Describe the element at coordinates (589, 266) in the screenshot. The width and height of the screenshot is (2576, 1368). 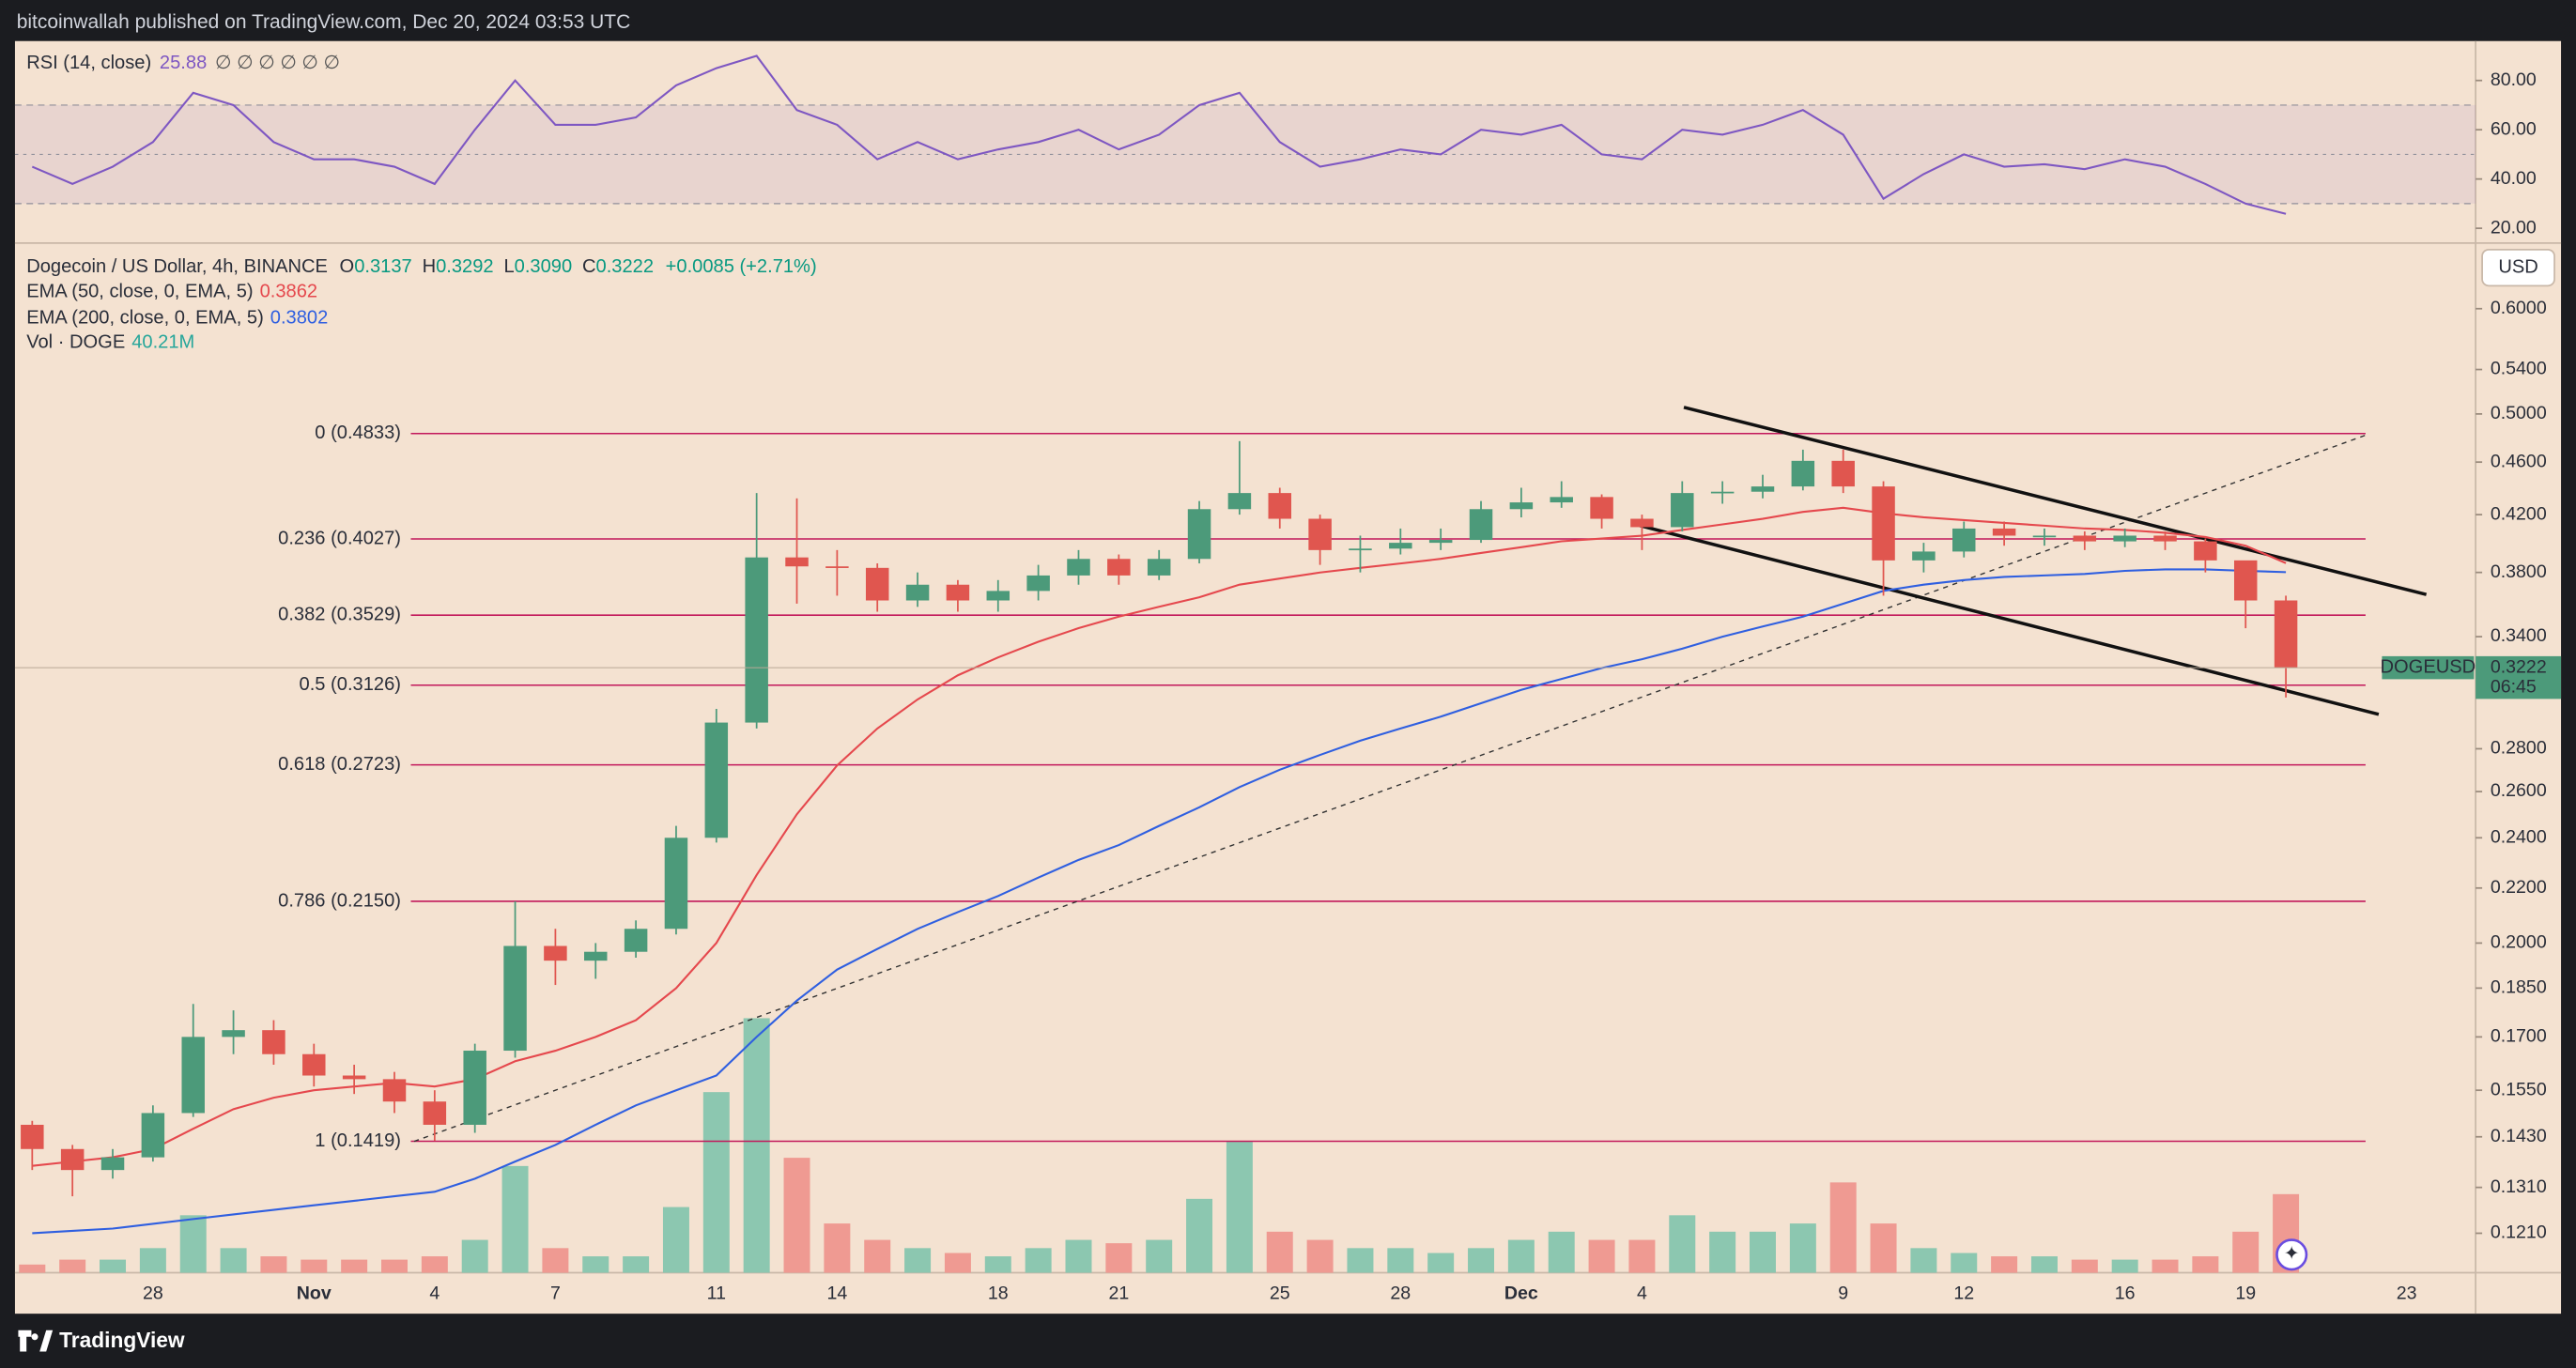
I see `ohlc-key: C` at that location.